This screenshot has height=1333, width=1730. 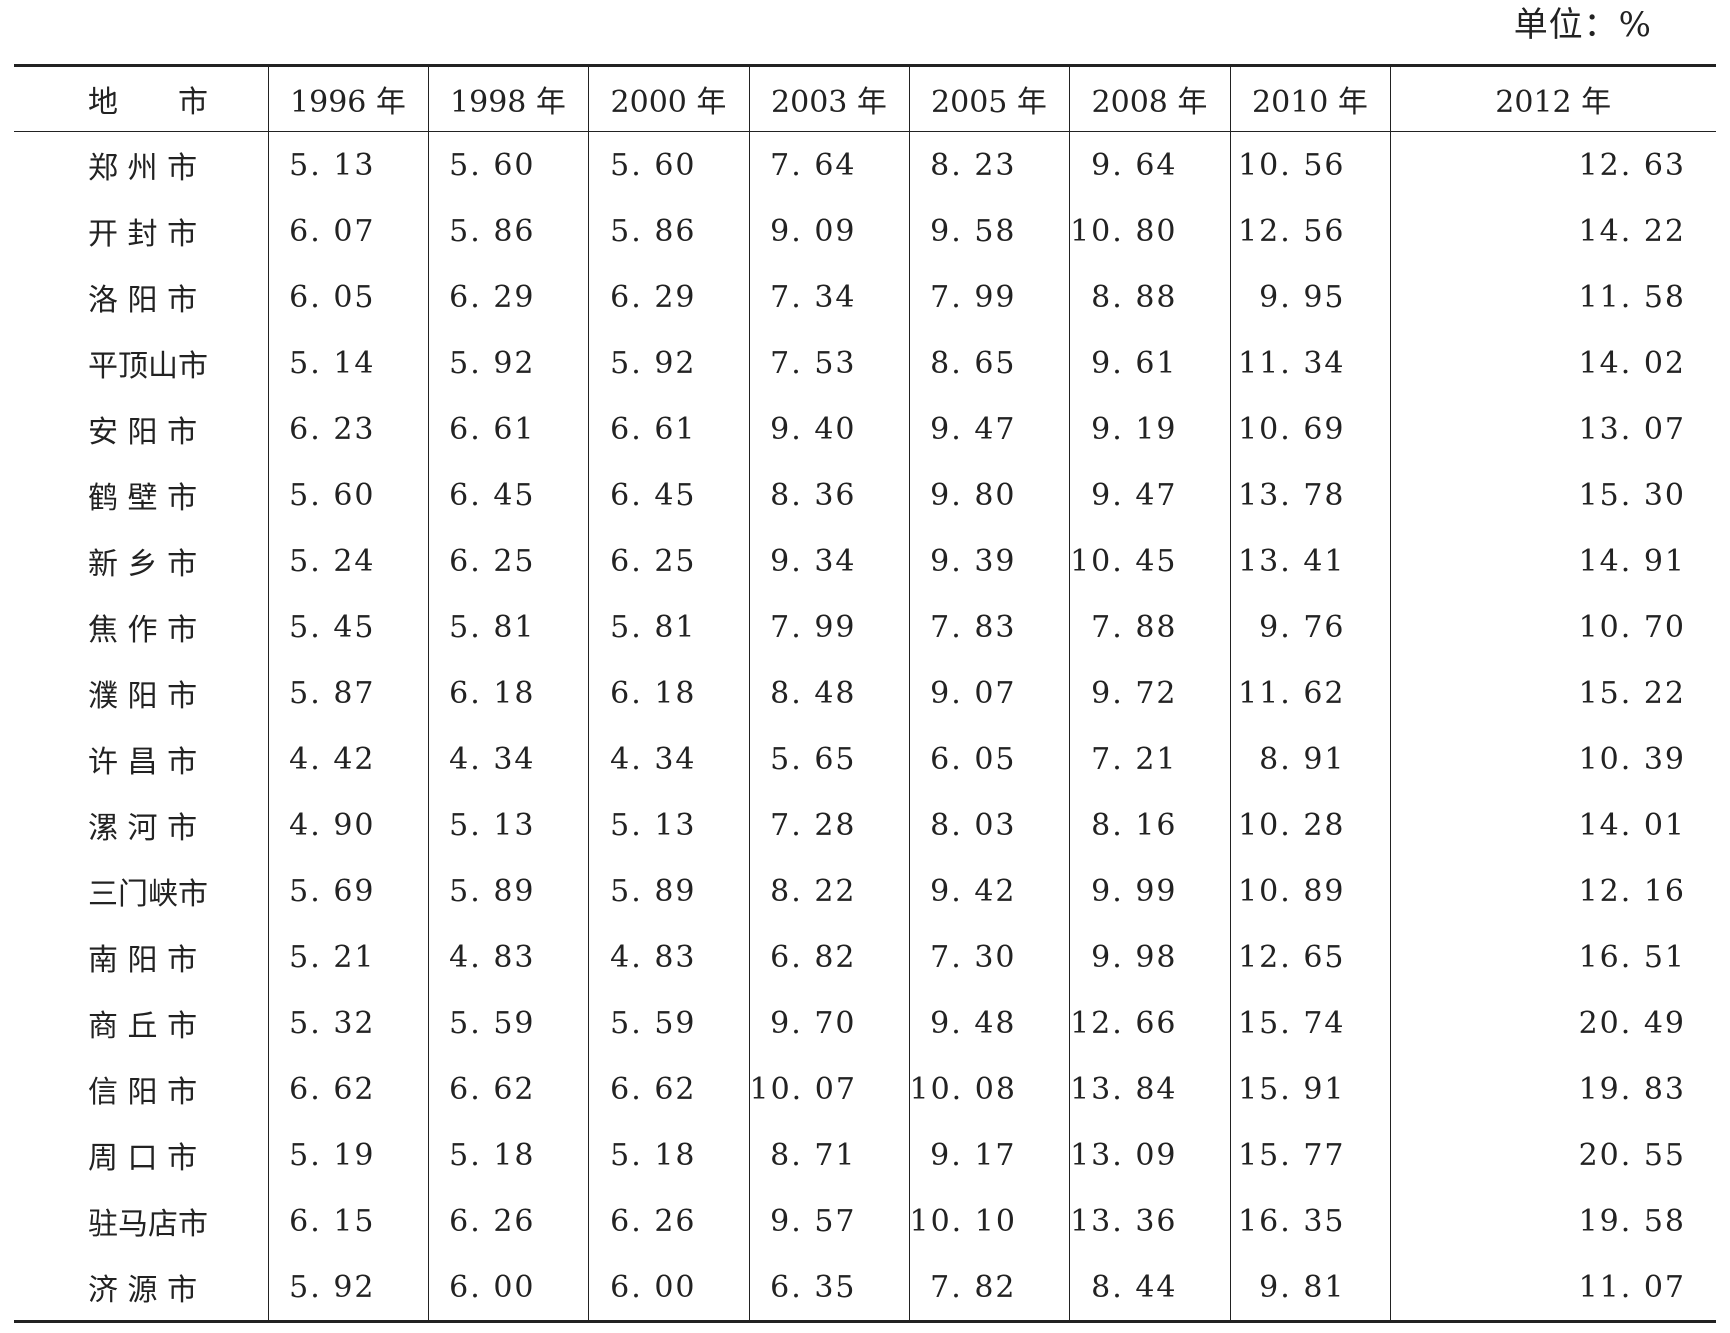 What do you see at coordinates (347, 561) in the screenshot?
I see `value-cell: 5. 24` at bounding box center [347, 561].